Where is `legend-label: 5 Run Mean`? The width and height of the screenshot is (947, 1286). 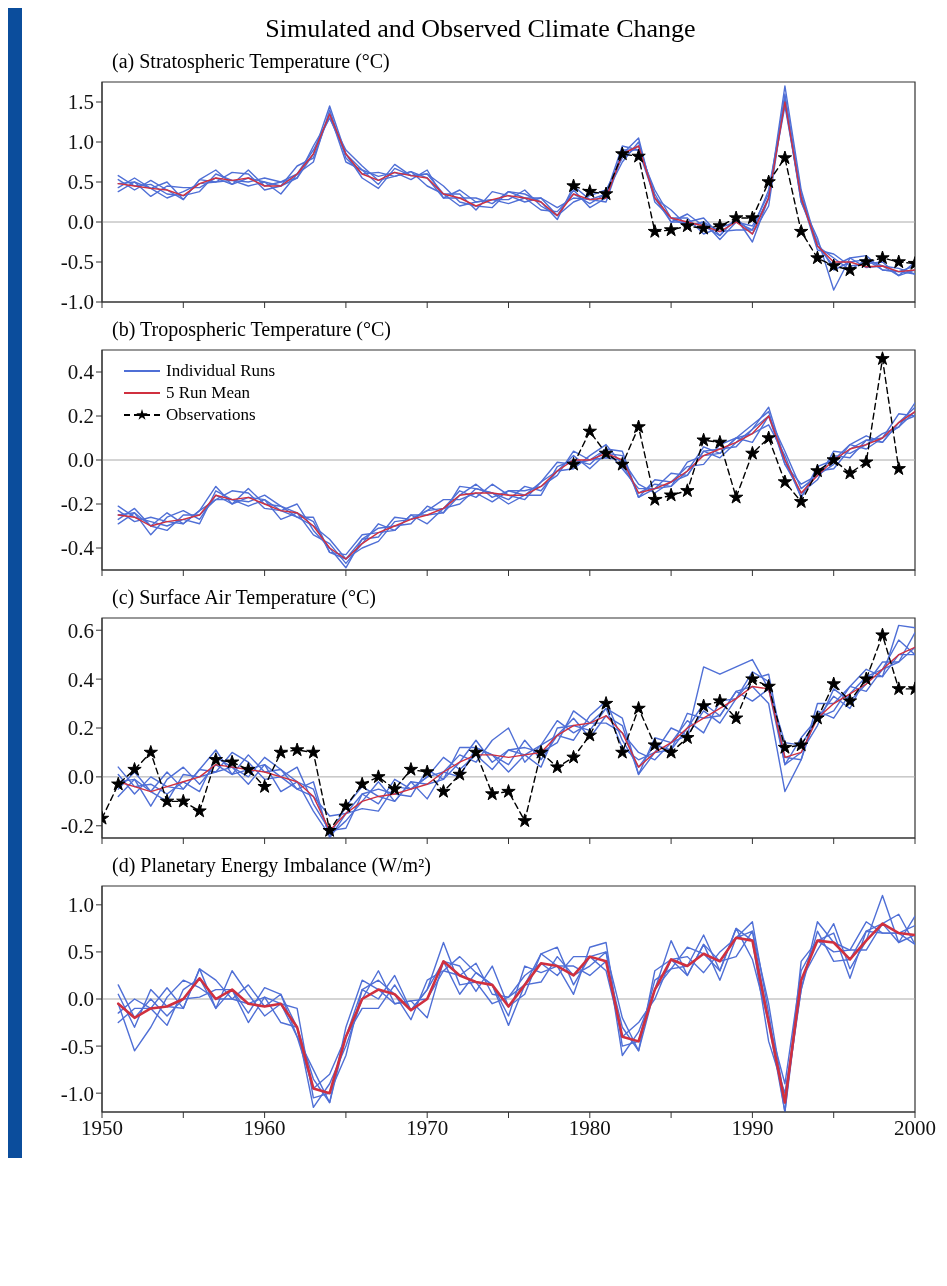 legend-label: 5 Run Mean is located at coordinates (208, 393).